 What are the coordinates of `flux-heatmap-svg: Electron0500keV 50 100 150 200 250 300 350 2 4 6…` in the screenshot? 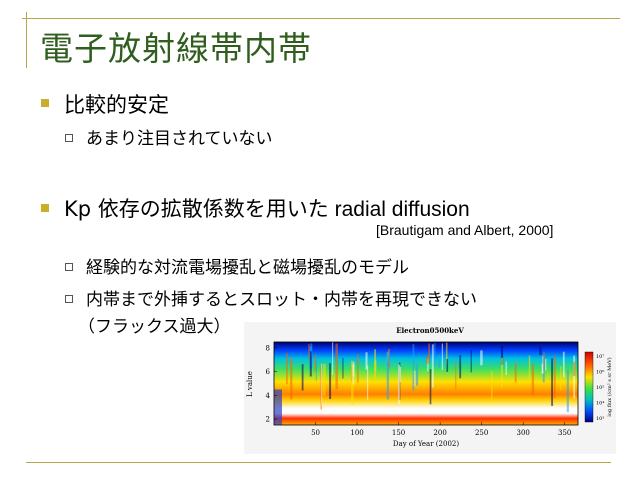 It's located at (429, 387).